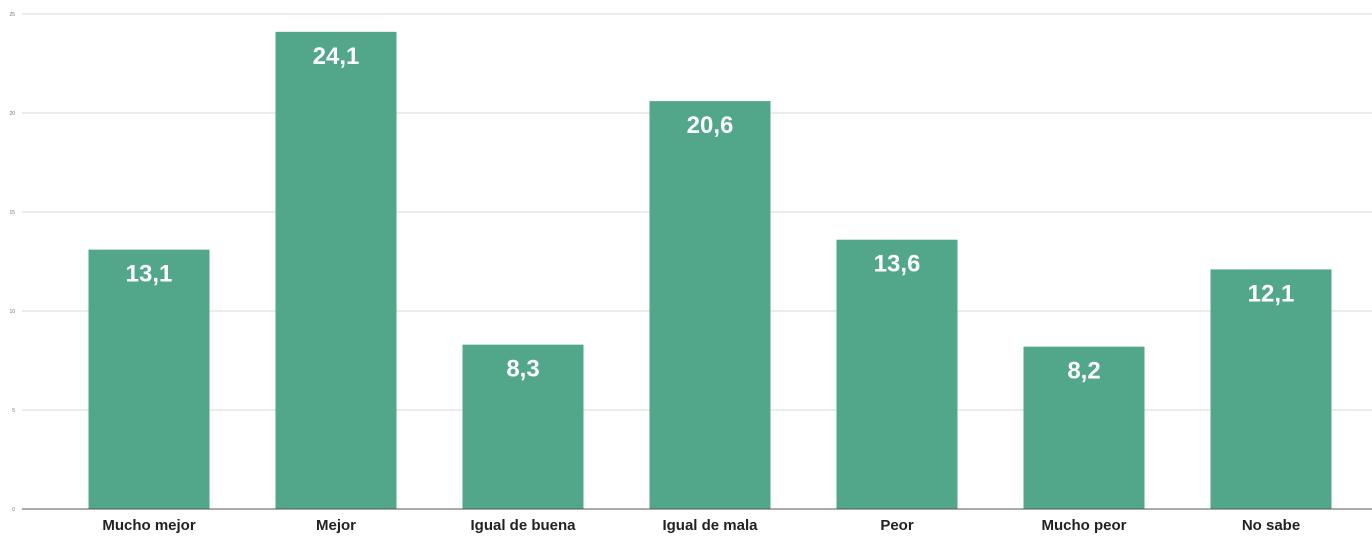 The height and width of the screenshot is (536, 1372). What do you see at coordinates (336, 56) in the screenshot?
I see `data-label: 24,1` at bounding box center [336, 56].